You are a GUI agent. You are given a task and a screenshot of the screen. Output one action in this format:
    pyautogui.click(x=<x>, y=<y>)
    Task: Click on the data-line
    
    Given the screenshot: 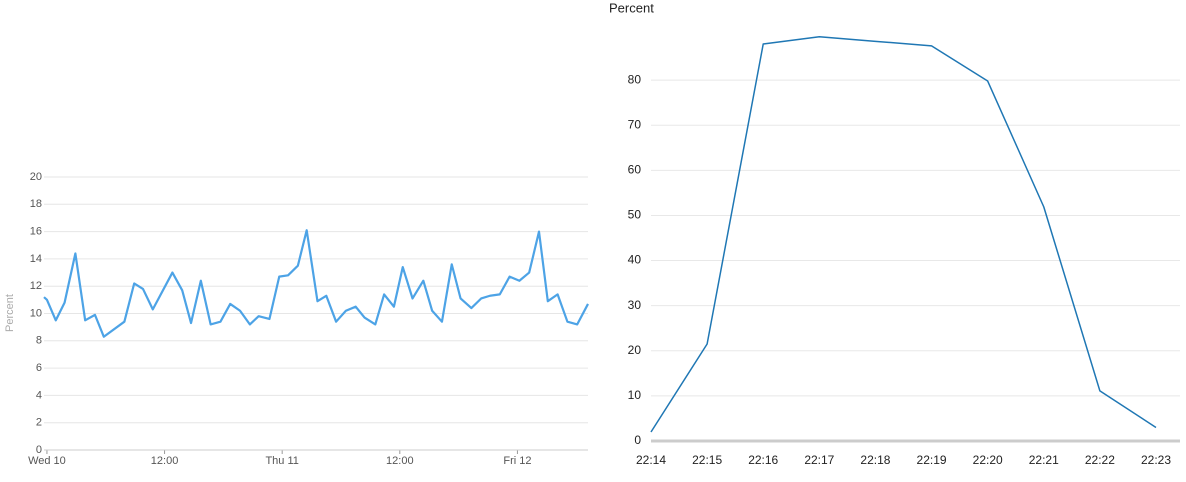 What is the action you would take?
    pyautogui.click(x=316, y=283)
    